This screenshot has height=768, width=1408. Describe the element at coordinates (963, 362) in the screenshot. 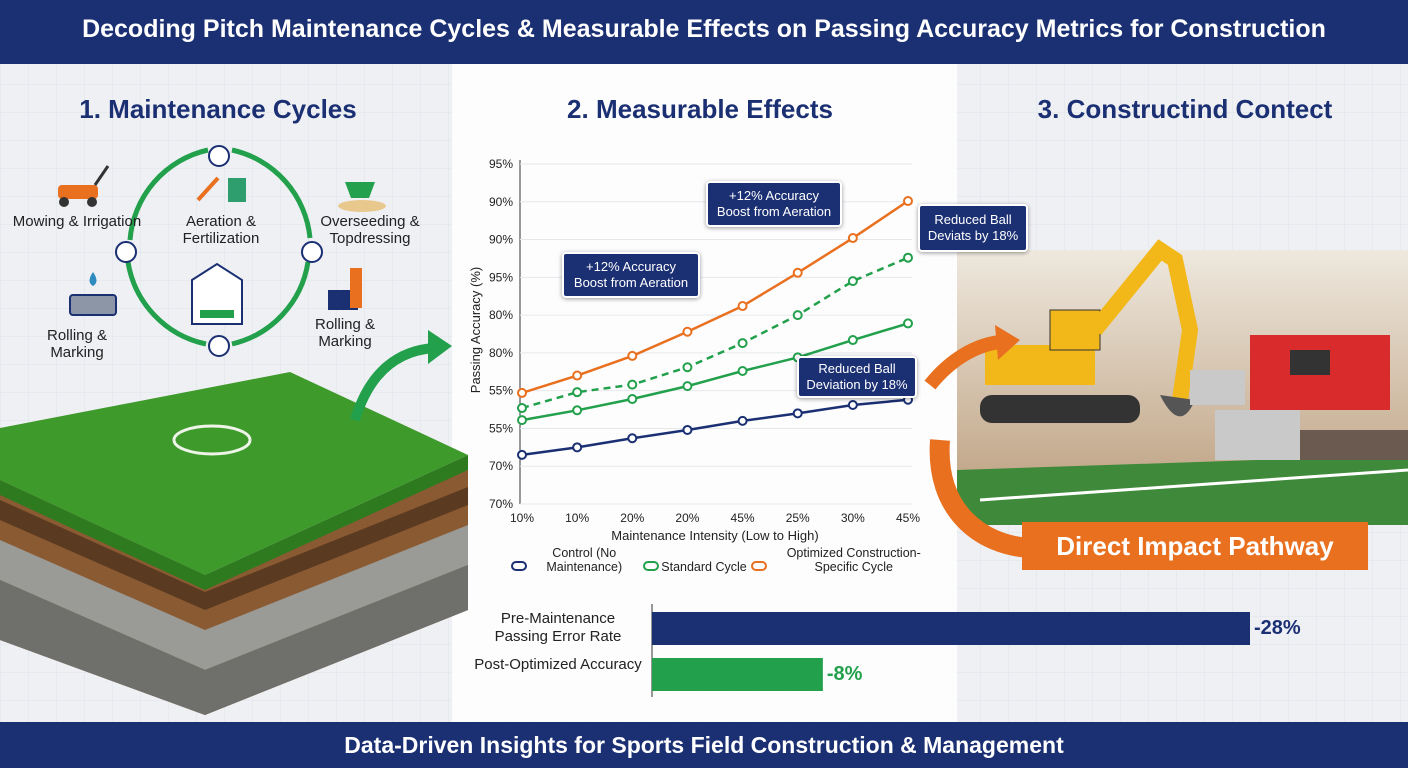

I see `impact-arrow-top` at that location.